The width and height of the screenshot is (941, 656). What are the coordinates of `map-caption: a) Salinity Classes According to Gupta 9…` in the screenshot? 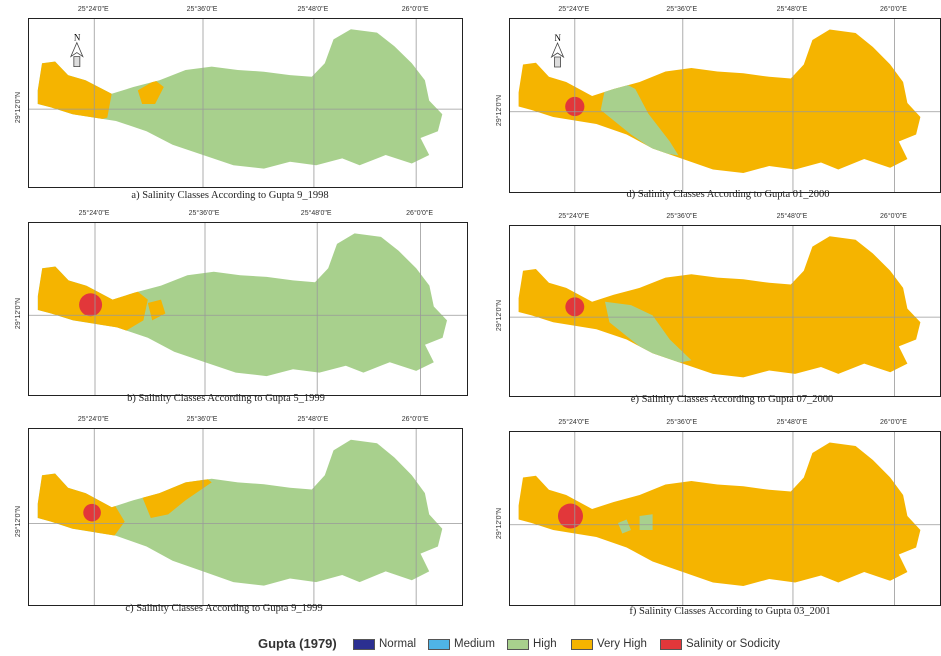 It's located at (230, 195).